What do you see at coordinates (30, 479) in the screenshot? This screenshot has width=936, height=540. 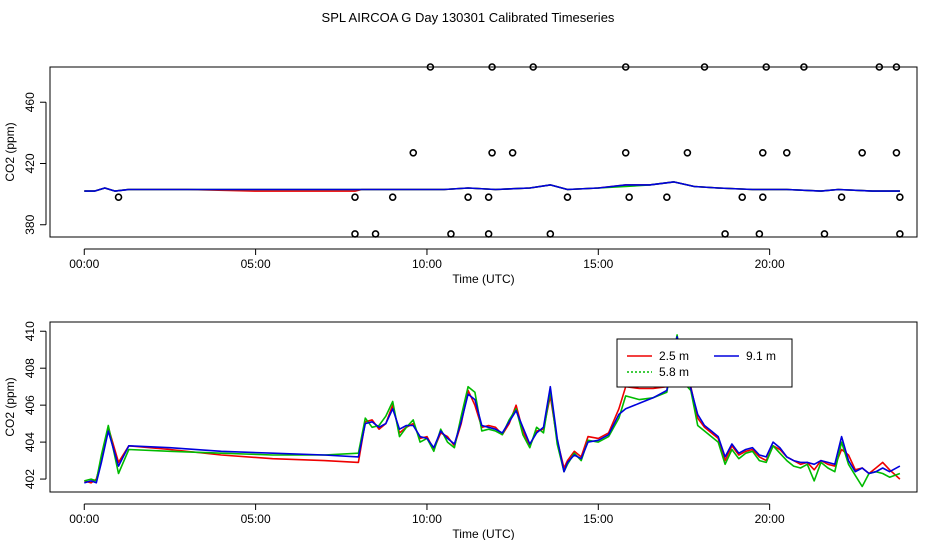 I see `y-tick-label: 402` at bounding box center [30, 479].